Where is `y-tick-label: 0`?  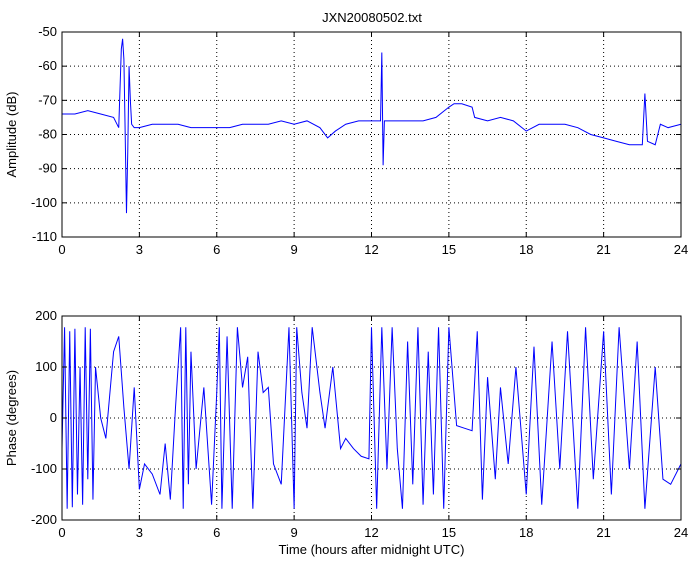
y-tick-label: 0 is located at coordinates (53, 417).